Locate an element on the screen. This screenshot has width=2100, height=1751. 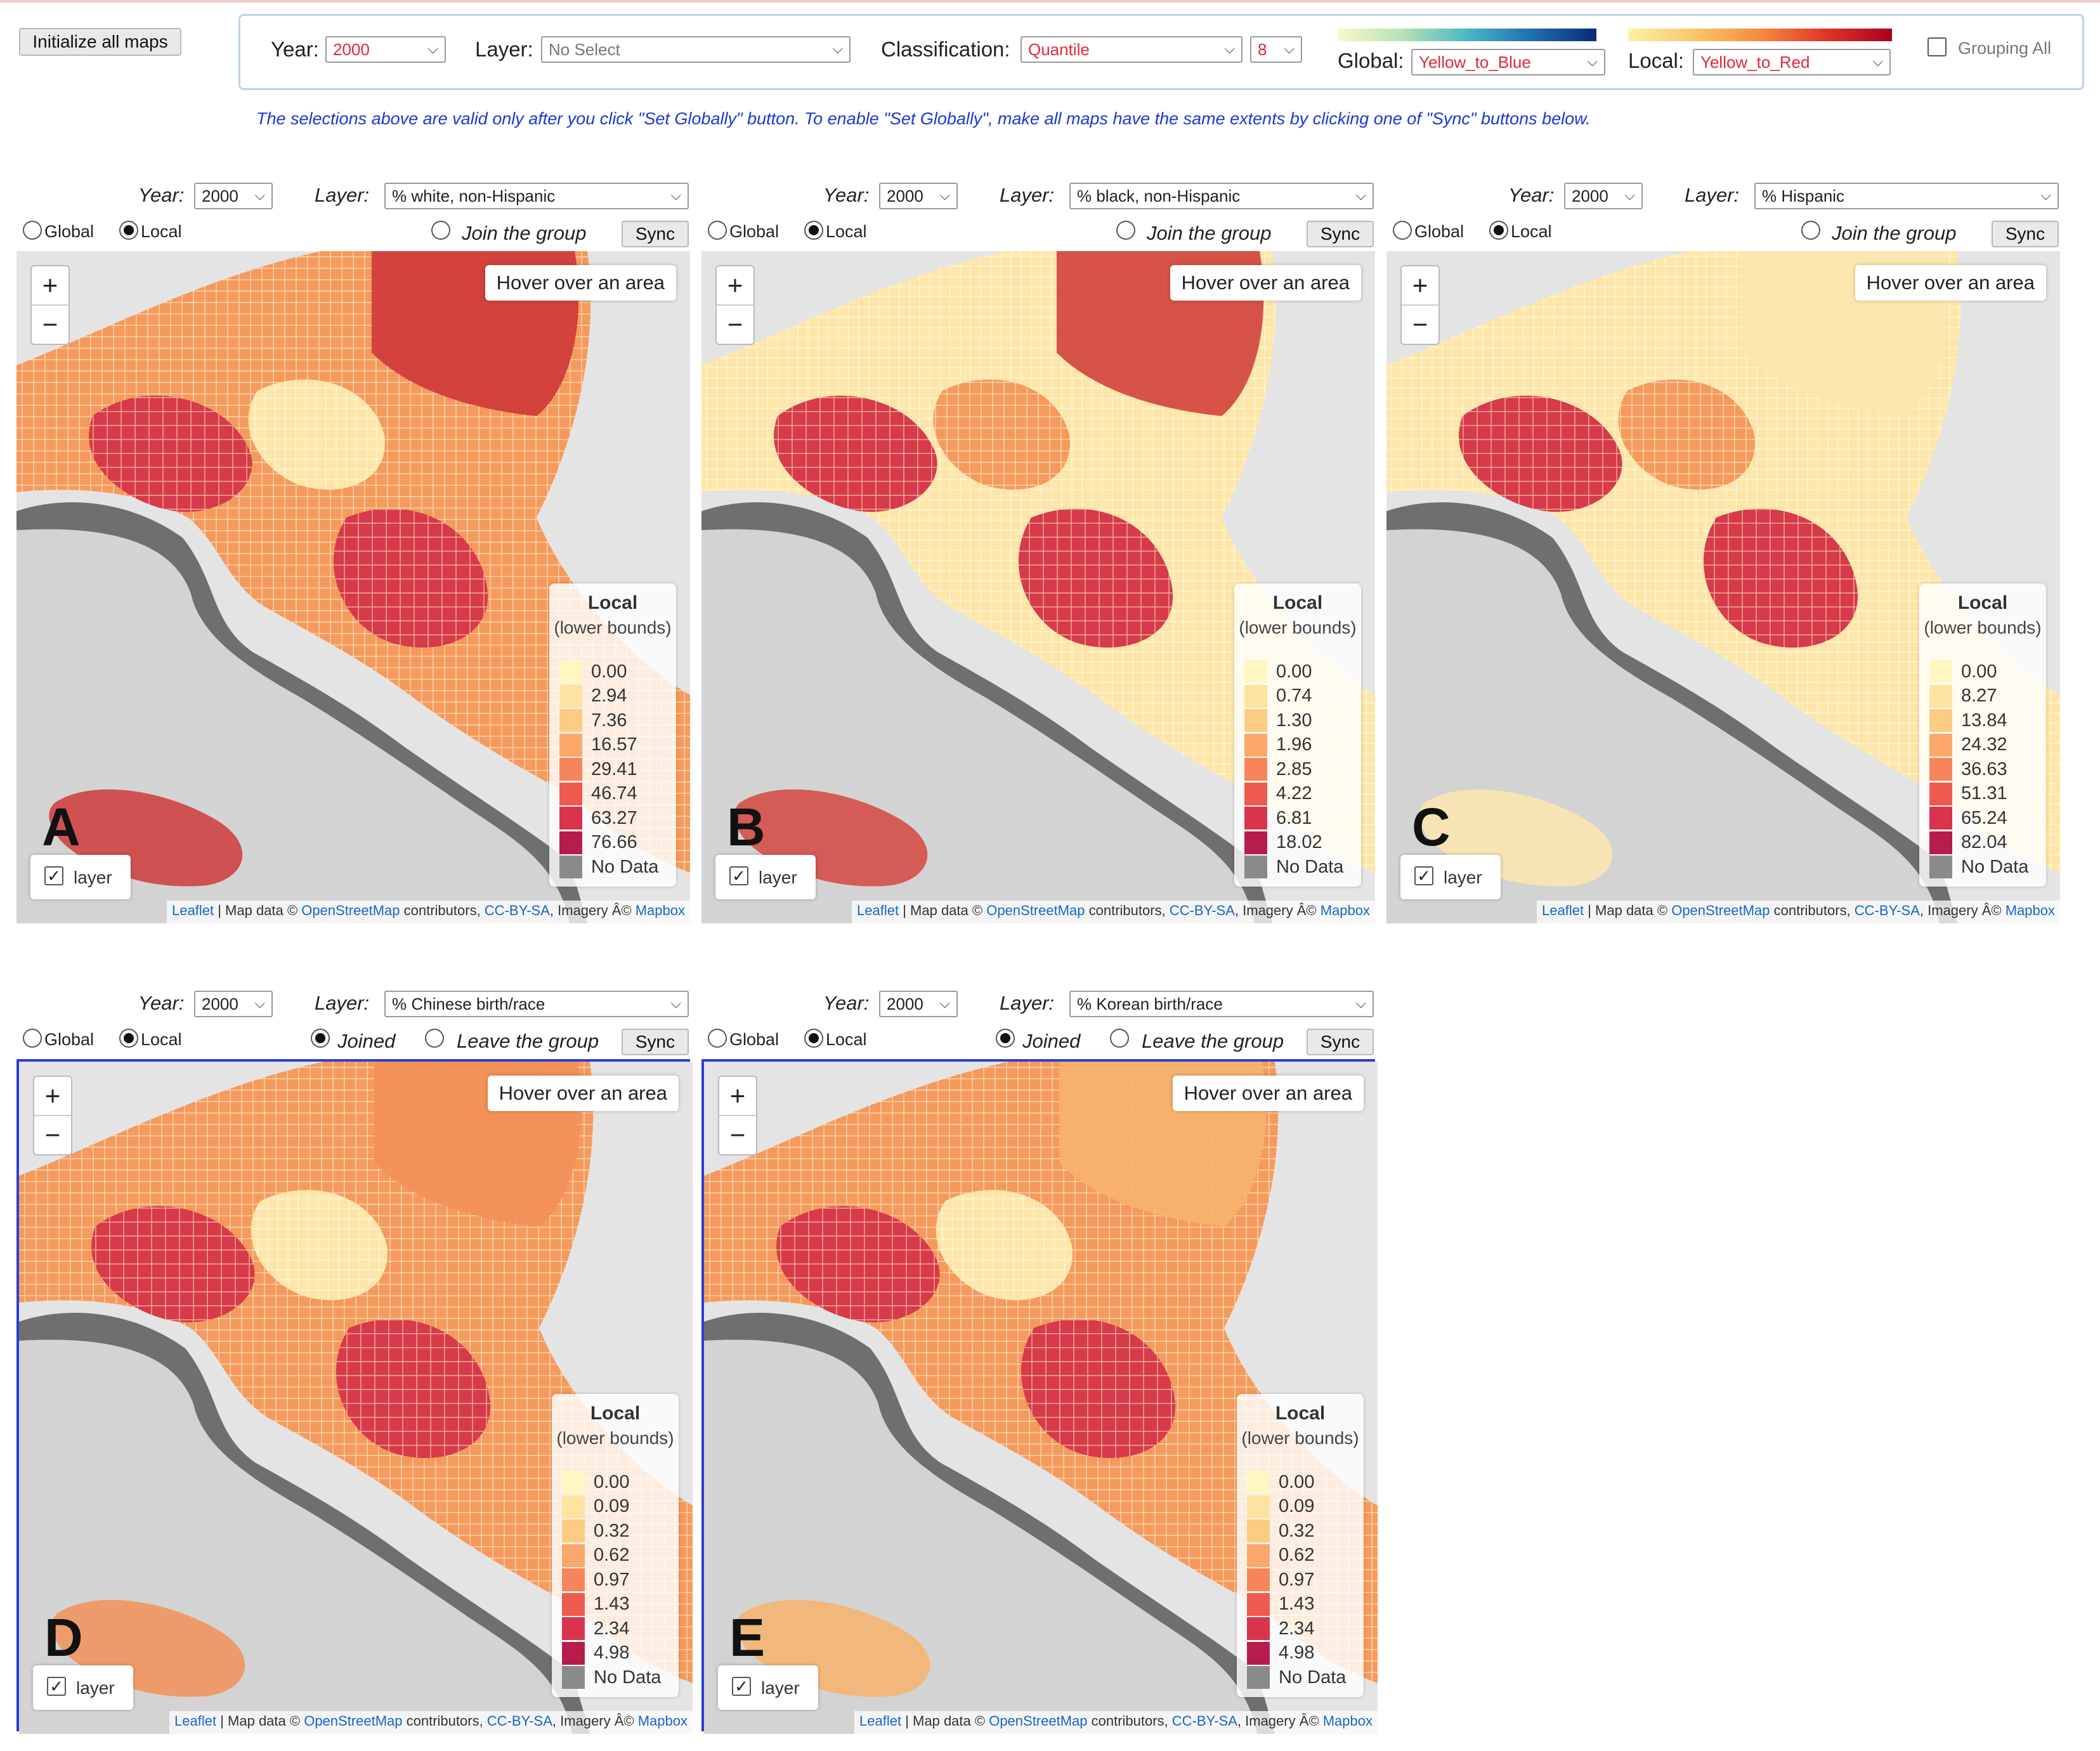
initialize-all-maps-button: Initialize all maps is located at coordinates (100, 42).